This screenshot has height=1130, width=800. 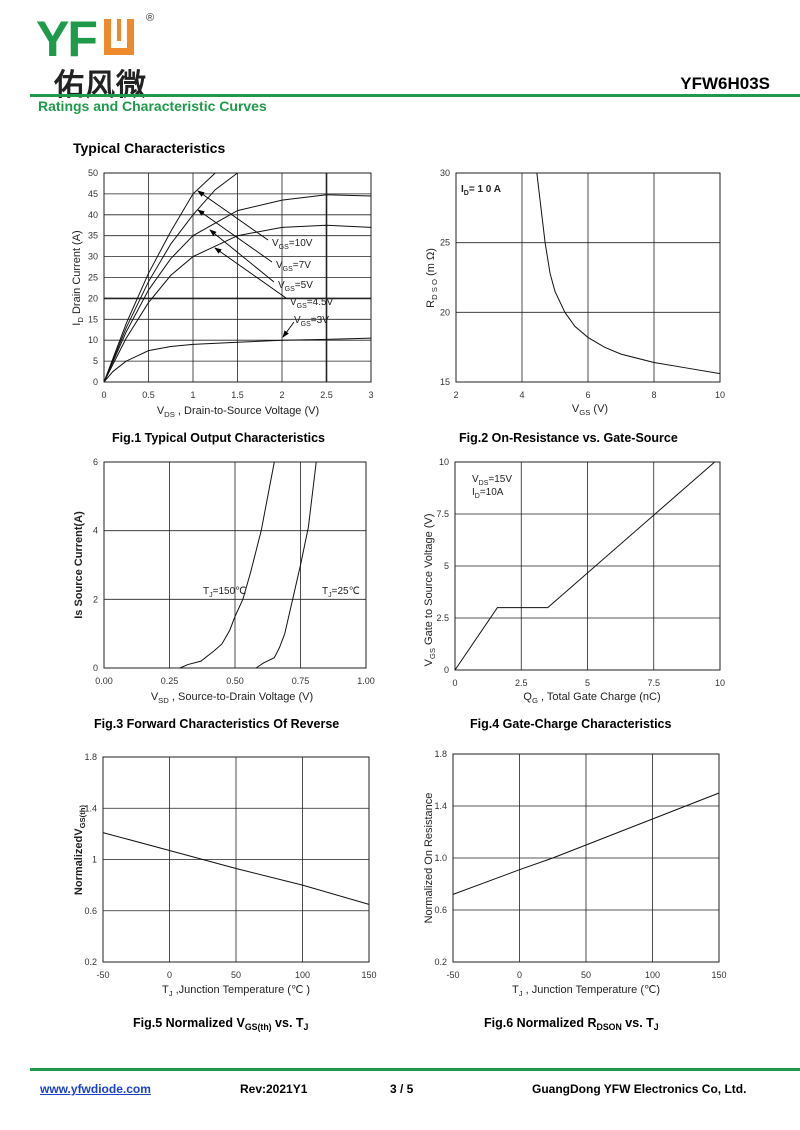 What do you see at coordinates (430, 590) in the screenshot?
I see `y-axis-label: VGS Gate to Source Voltage (V)` at bounding box center [430, 590].